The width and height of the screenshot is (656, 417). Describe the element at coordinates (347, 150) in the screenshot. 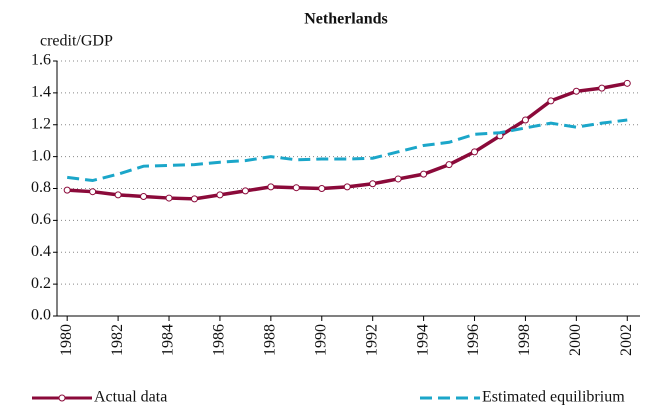

I see `series-line` at that location.